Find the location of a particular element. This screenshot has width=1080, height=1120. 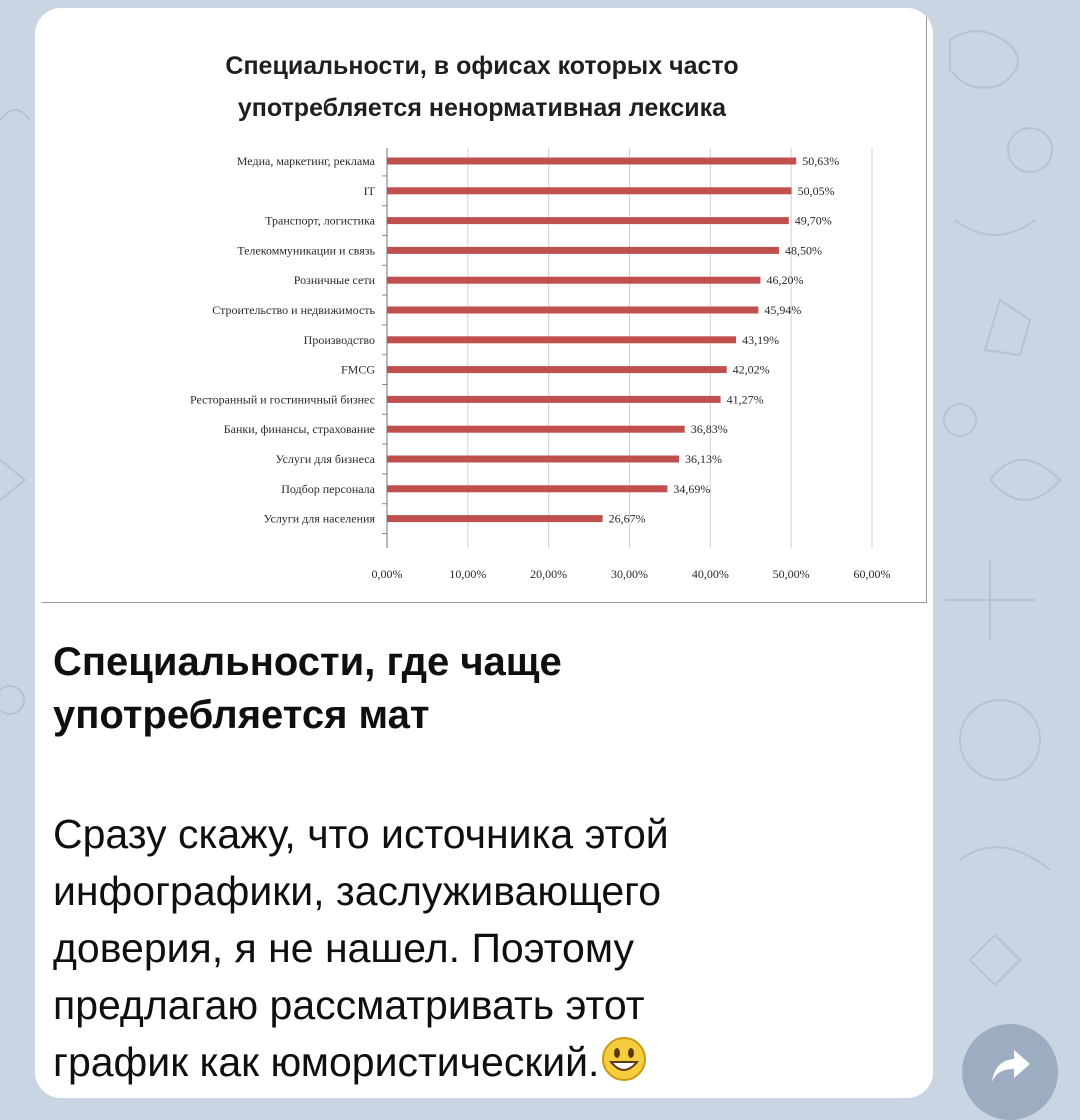

value-label: 41,27% is located at coordinates (745, 399).